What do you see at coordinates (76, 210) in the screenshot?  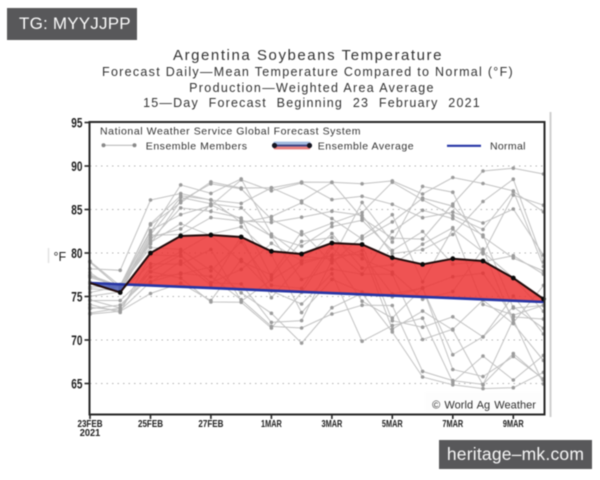 I see `svg-text: 85` at bounding box center [76, 210].